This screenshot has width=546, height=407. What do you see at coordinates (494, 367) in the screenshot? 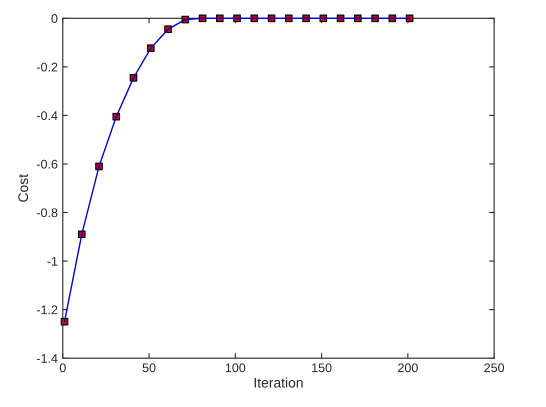
I see `x-tick-label: 250` at bounding box center [494, 367].